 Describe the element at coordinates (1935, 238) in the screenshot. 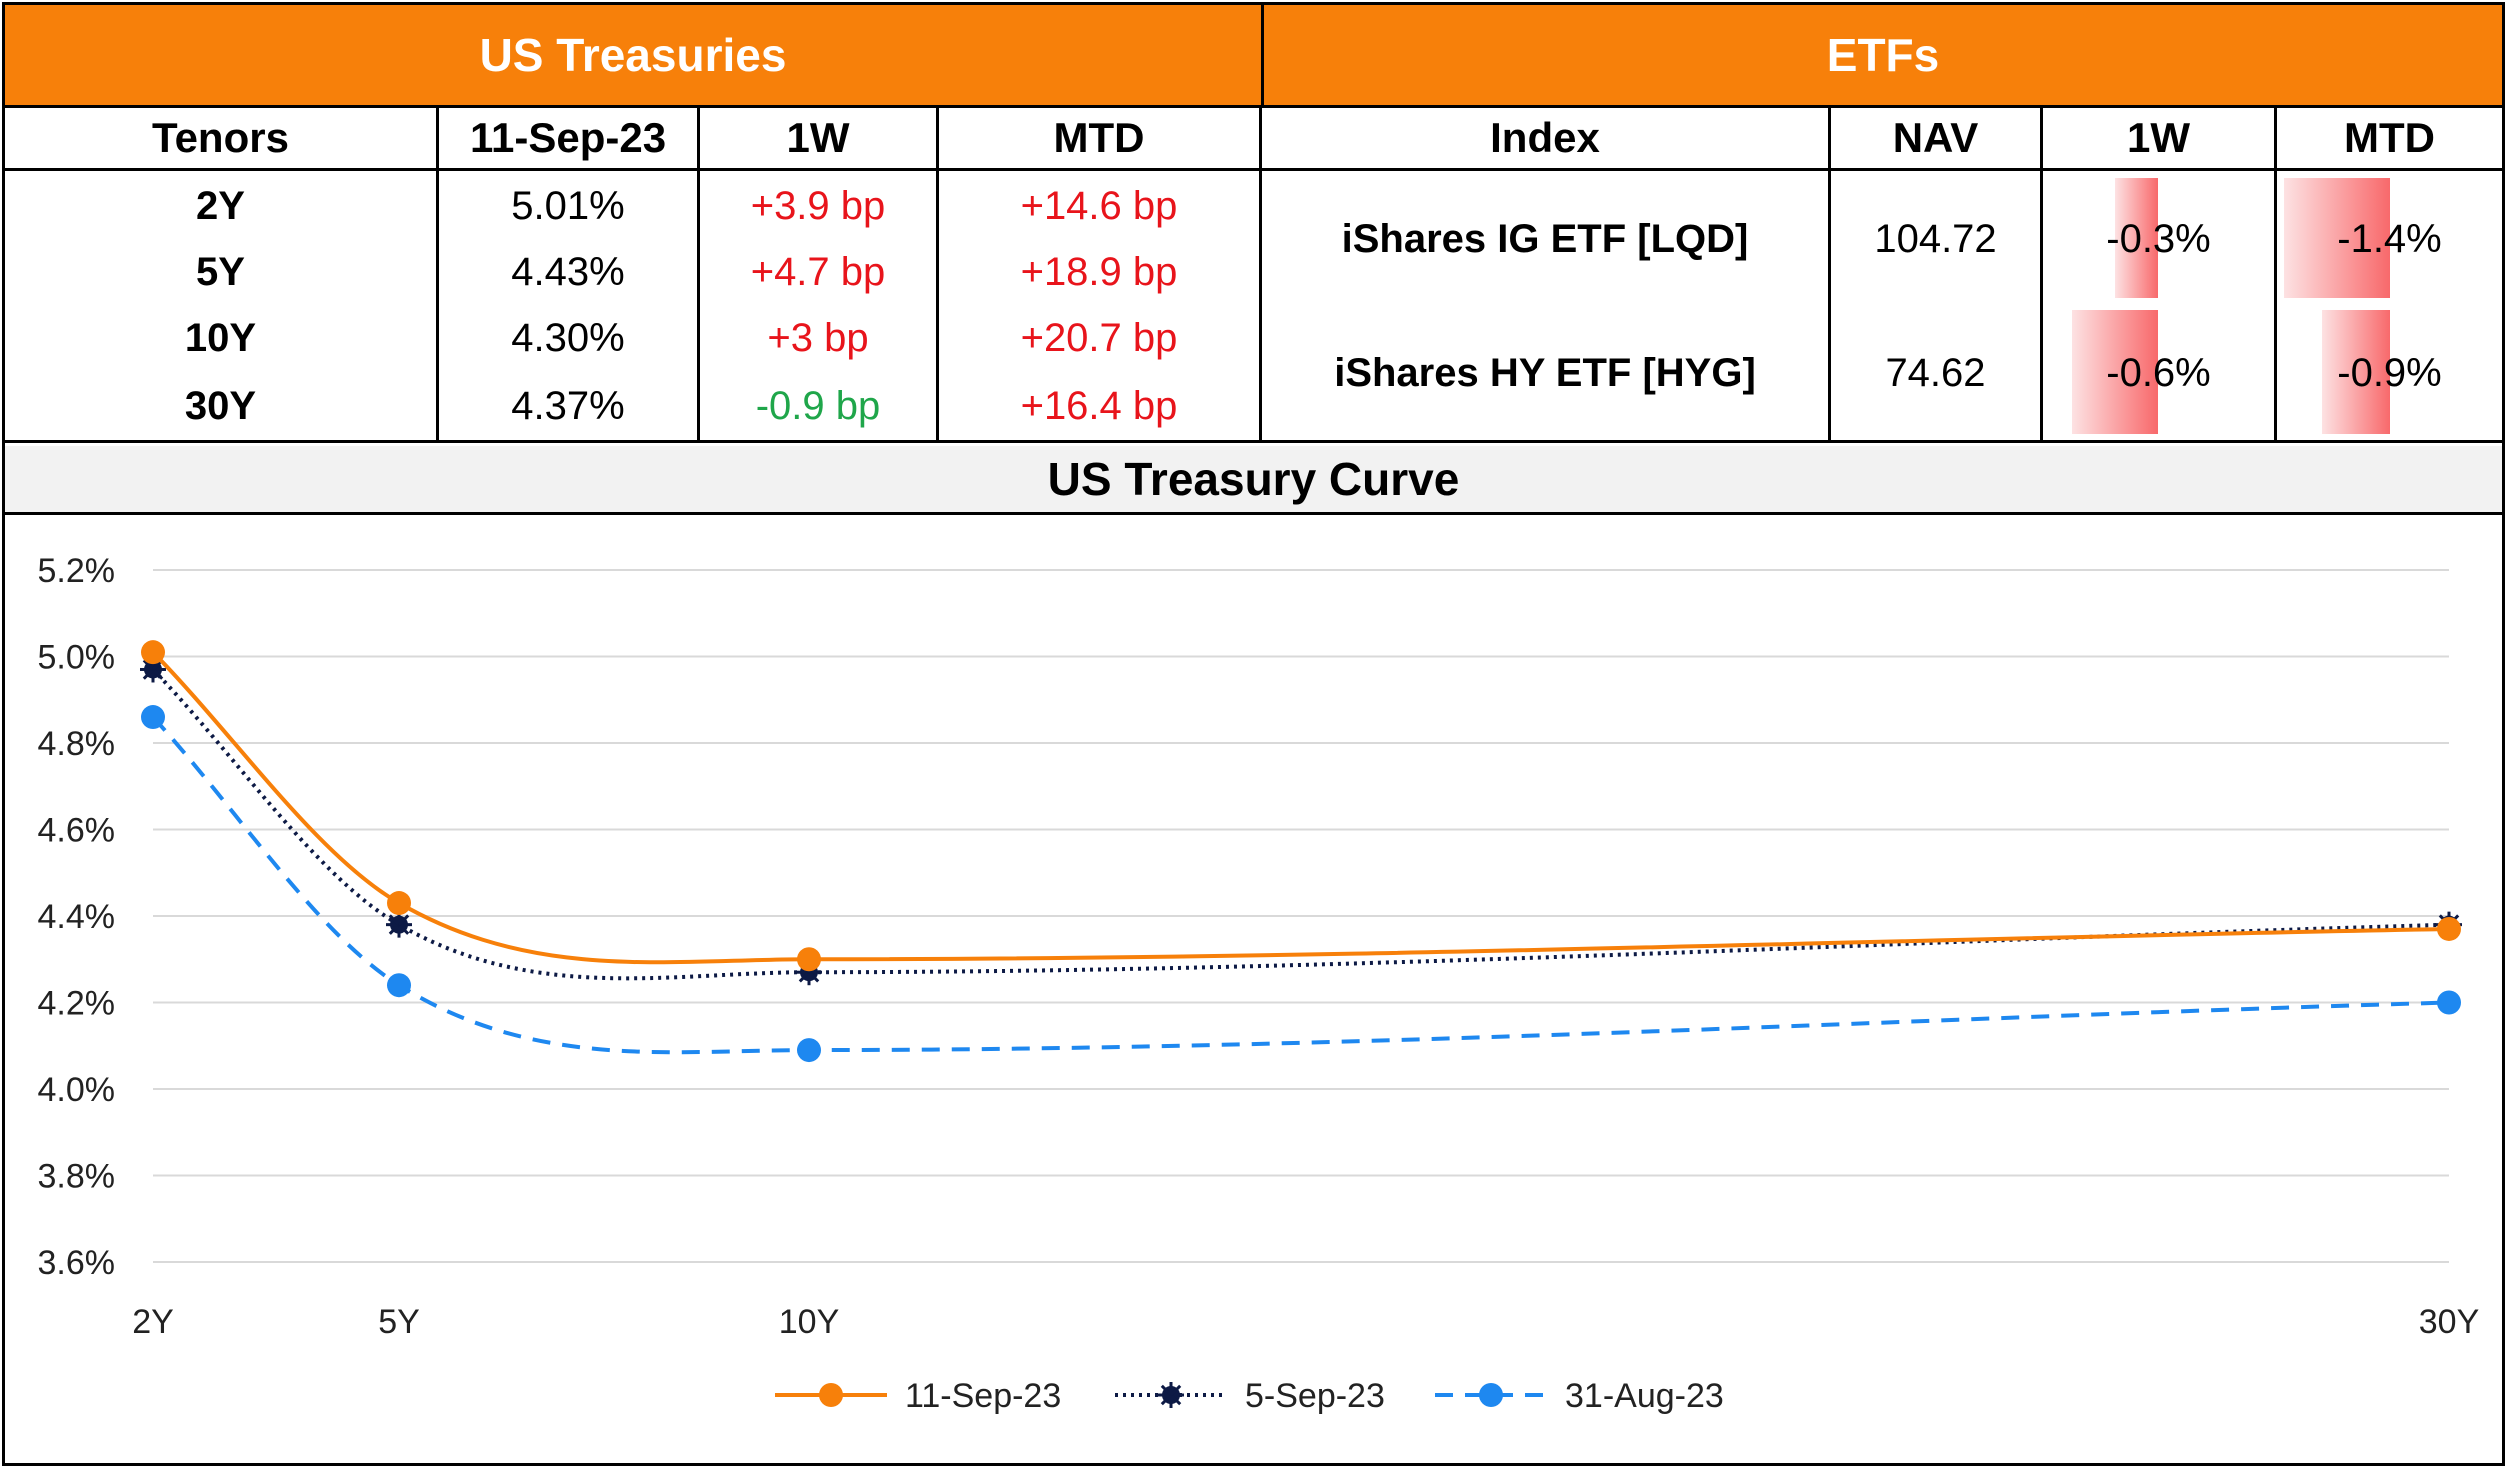

I see `etf-nav-cell: 104.72` at that location.